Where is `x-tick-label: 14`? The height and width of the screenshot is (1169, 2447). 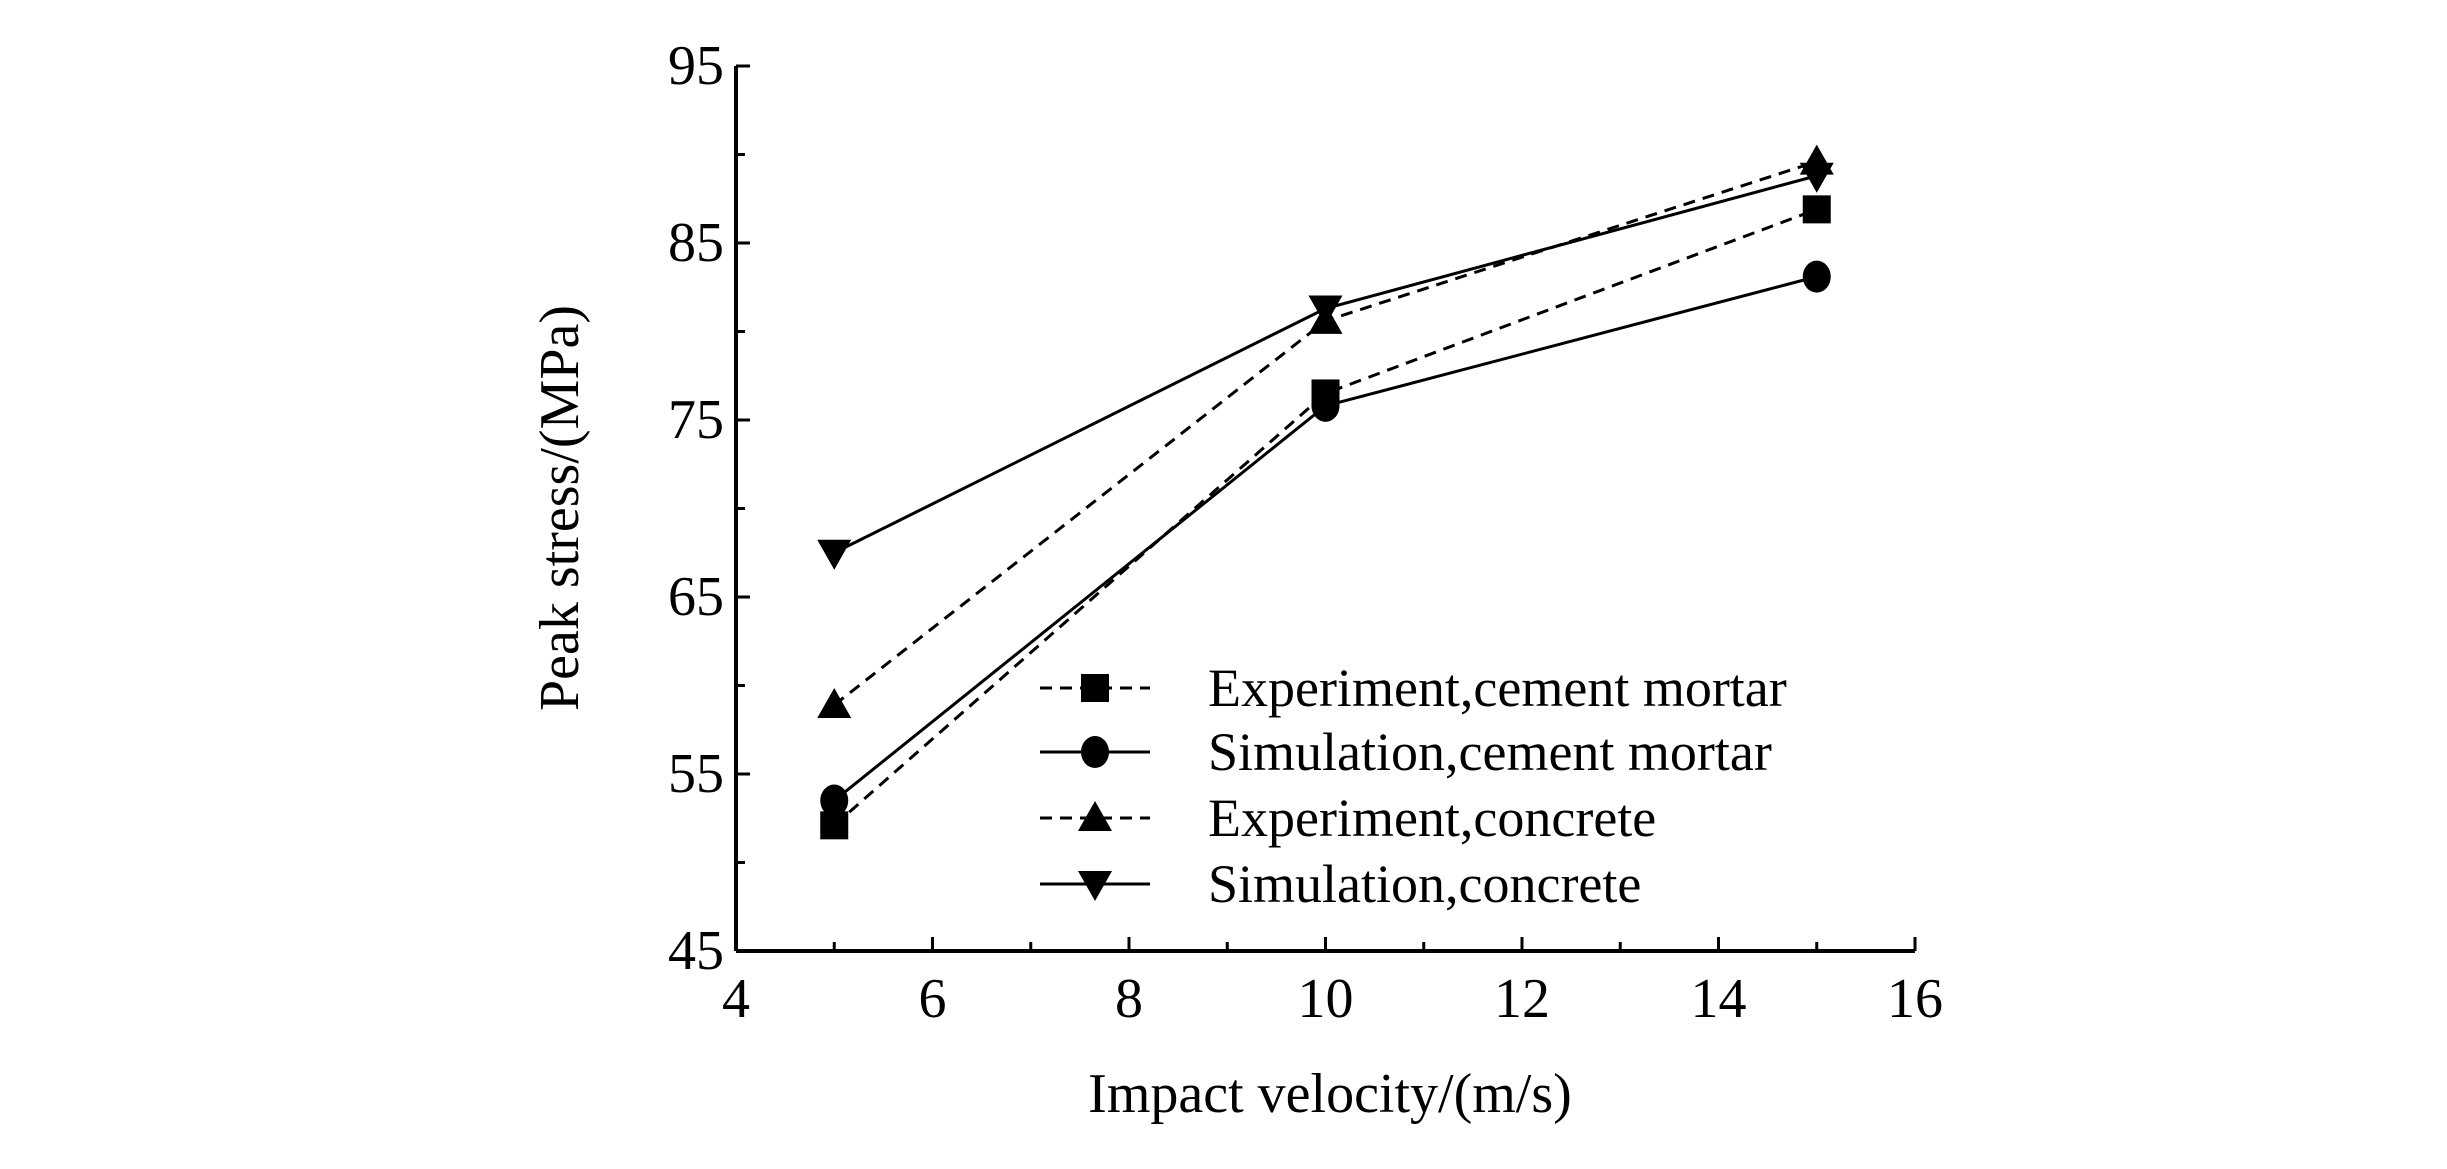 x-tick-label: 14 is located at coordinates (1719, 999).